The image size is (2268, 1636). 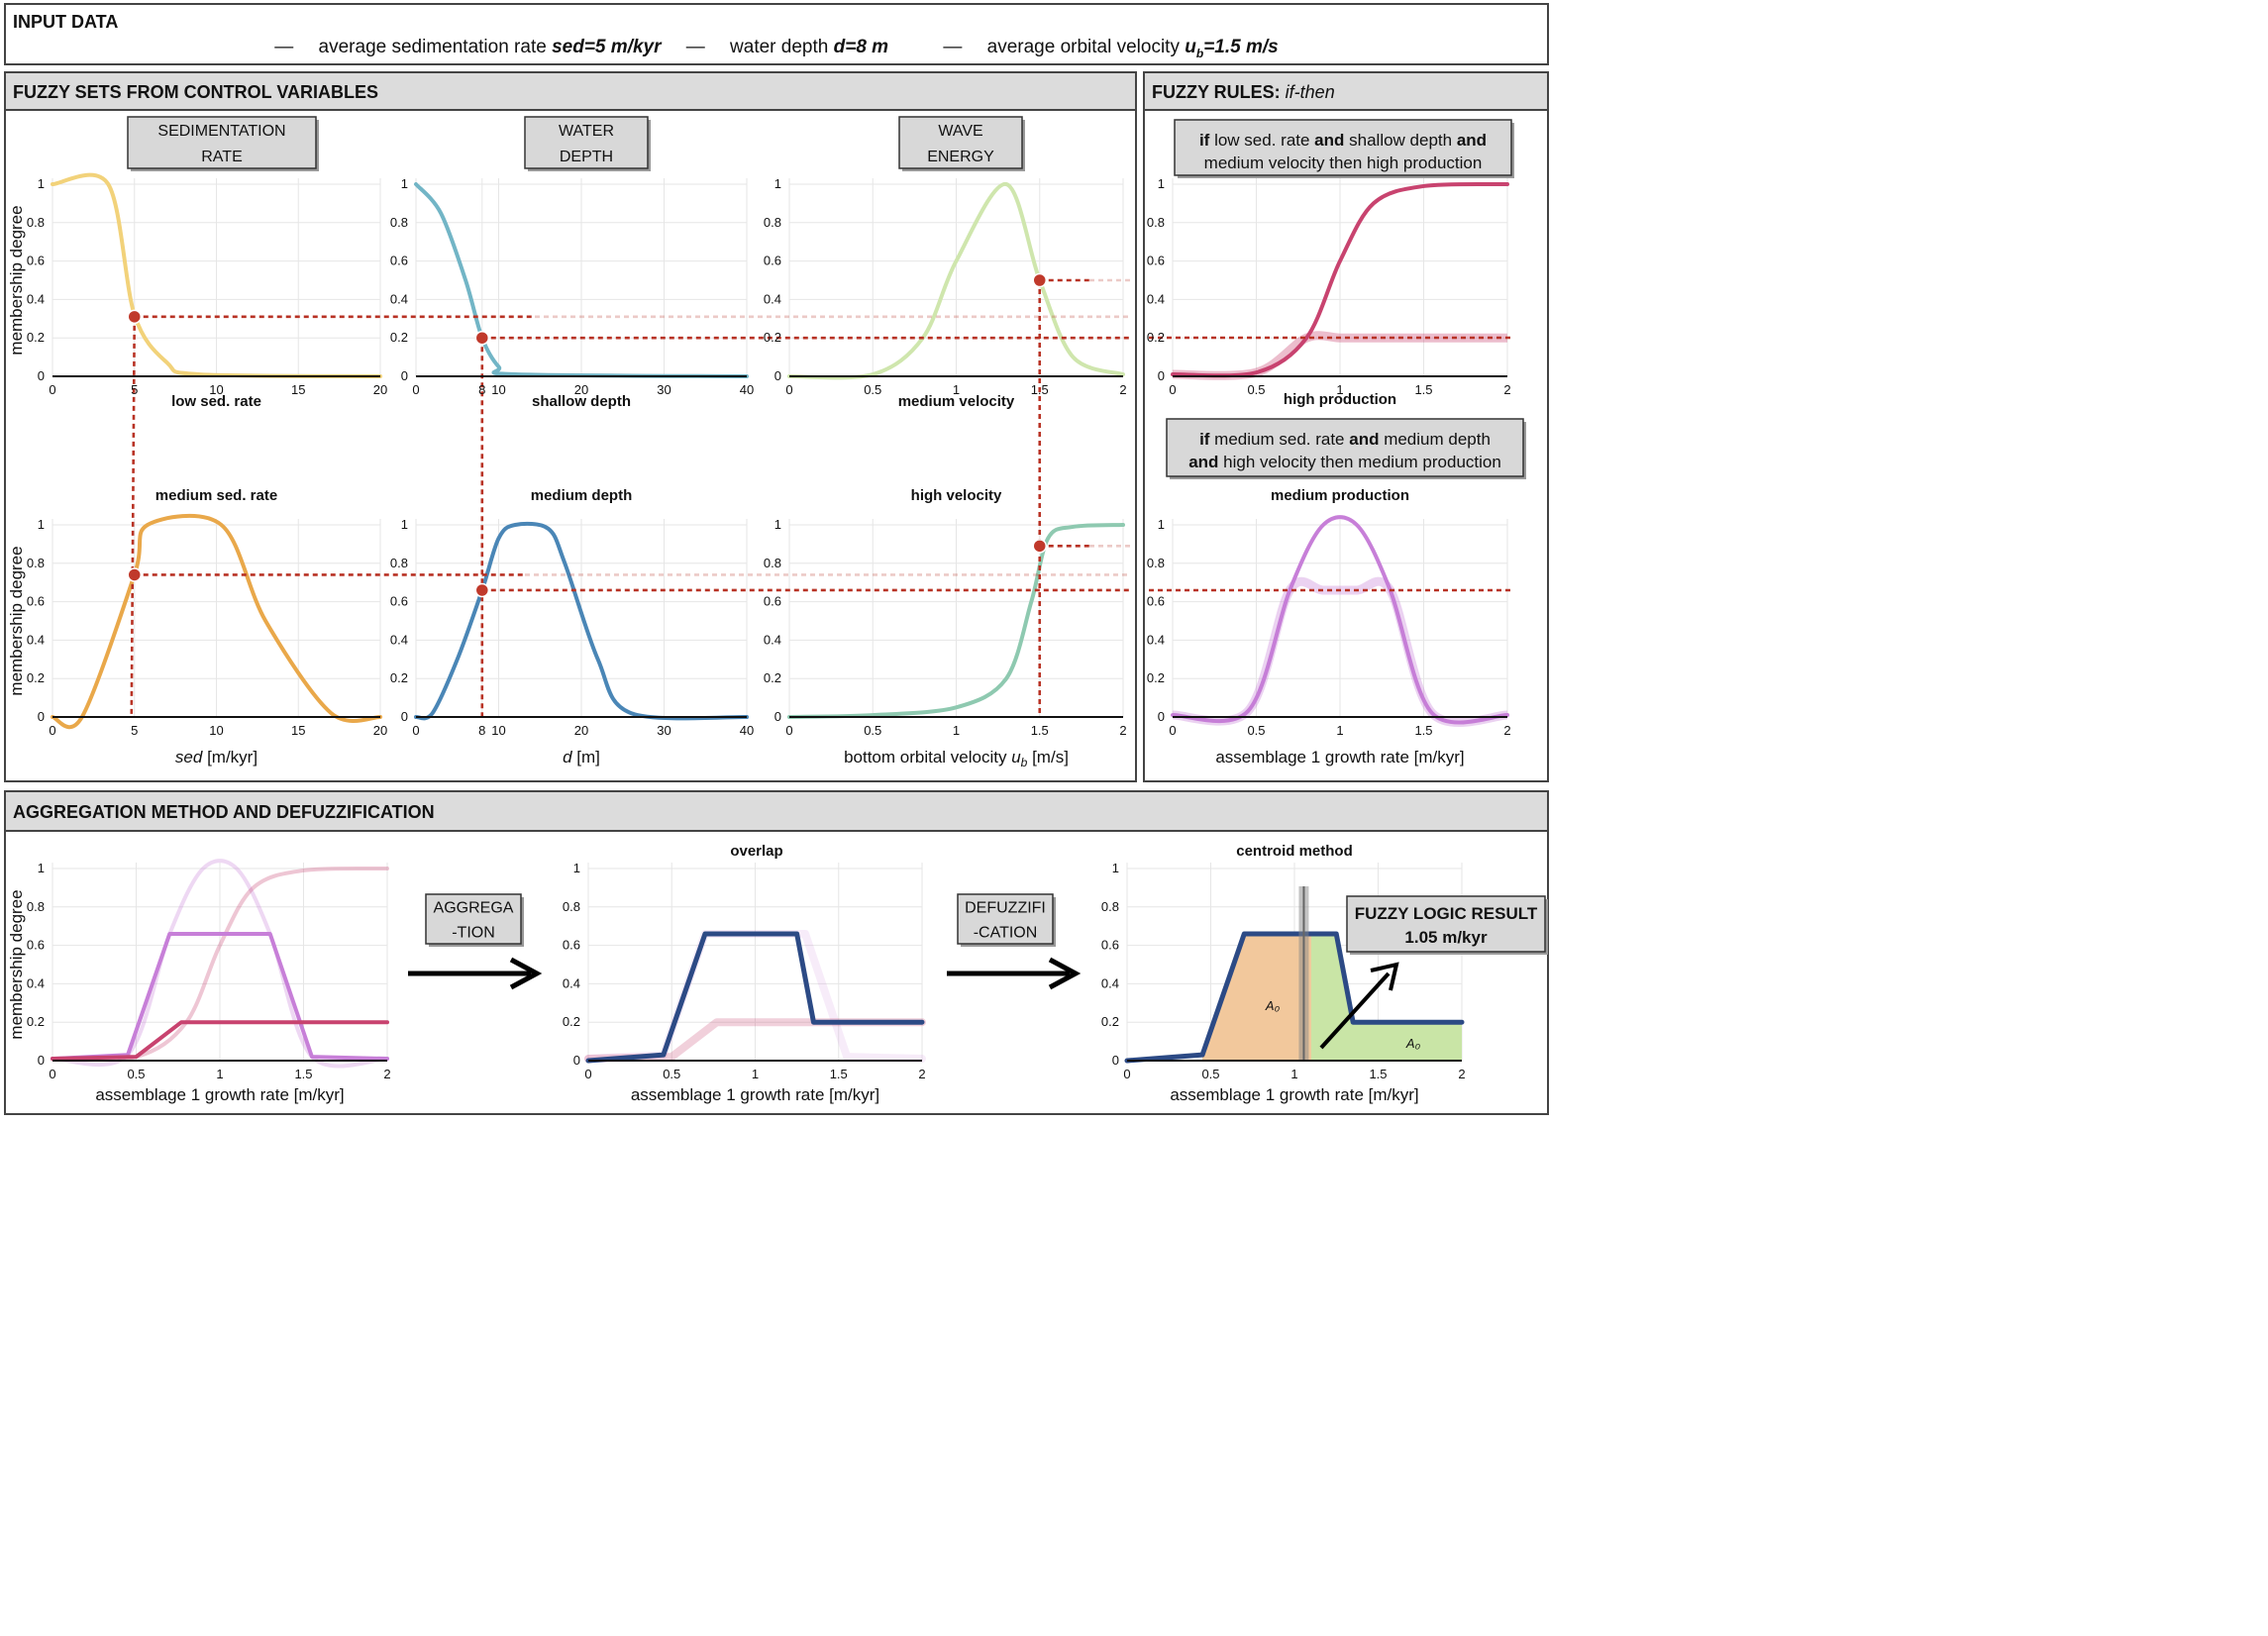 What do you see at coordinates (298, 390) in the screenshot?
I see `plot-r0-c0-xtick: 15` at bounding box center [298, 390].